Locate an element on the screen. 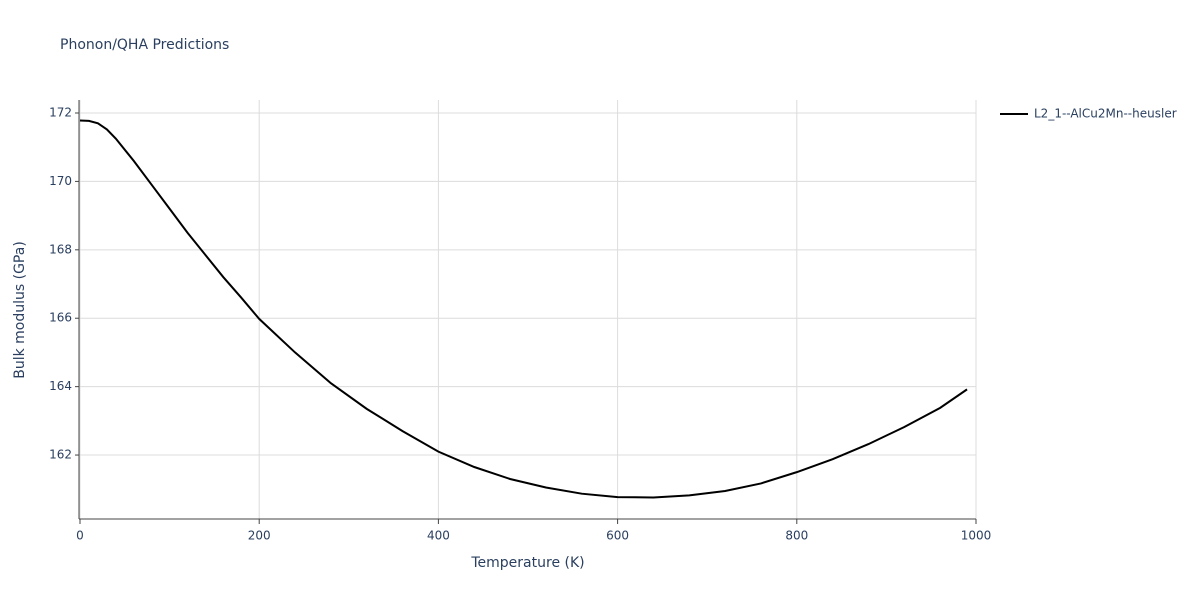 The image size is (1200, 600). y-tick-label: 166 is located at coordinates (60, 318).